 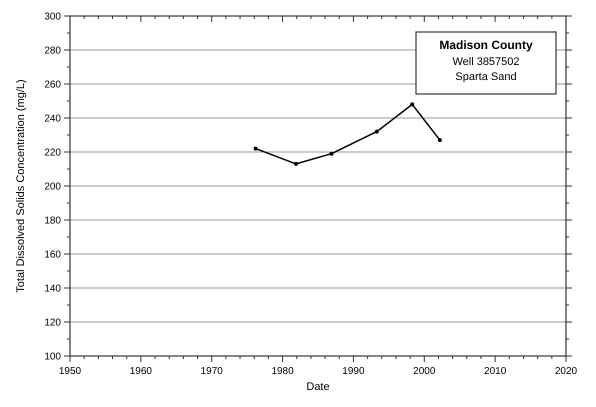 I want to click on text: Well 3857502, so click(x=486, y=62).